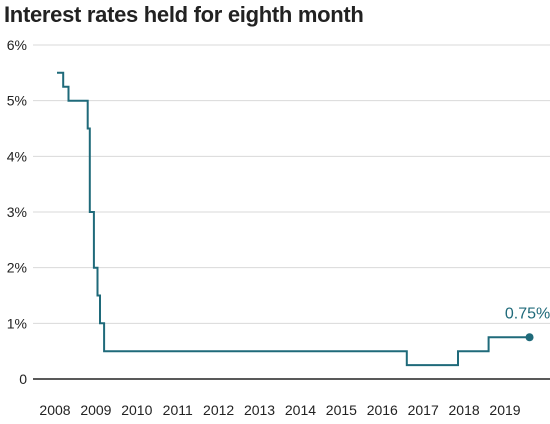  I want to click on x-tick-label: 2015, so click(341, 410).